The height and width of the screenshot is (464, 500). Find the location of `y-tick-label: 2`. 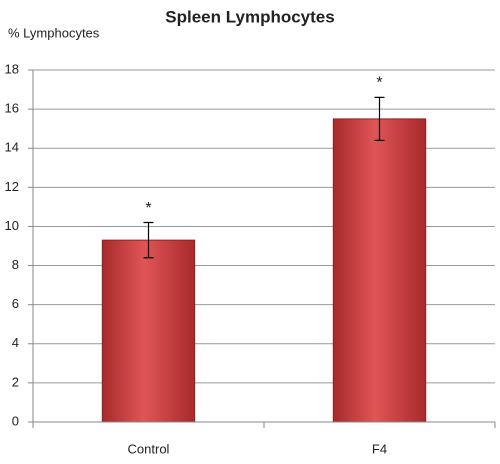

y-tick-label: 2 is located at coordinates (15, 381).